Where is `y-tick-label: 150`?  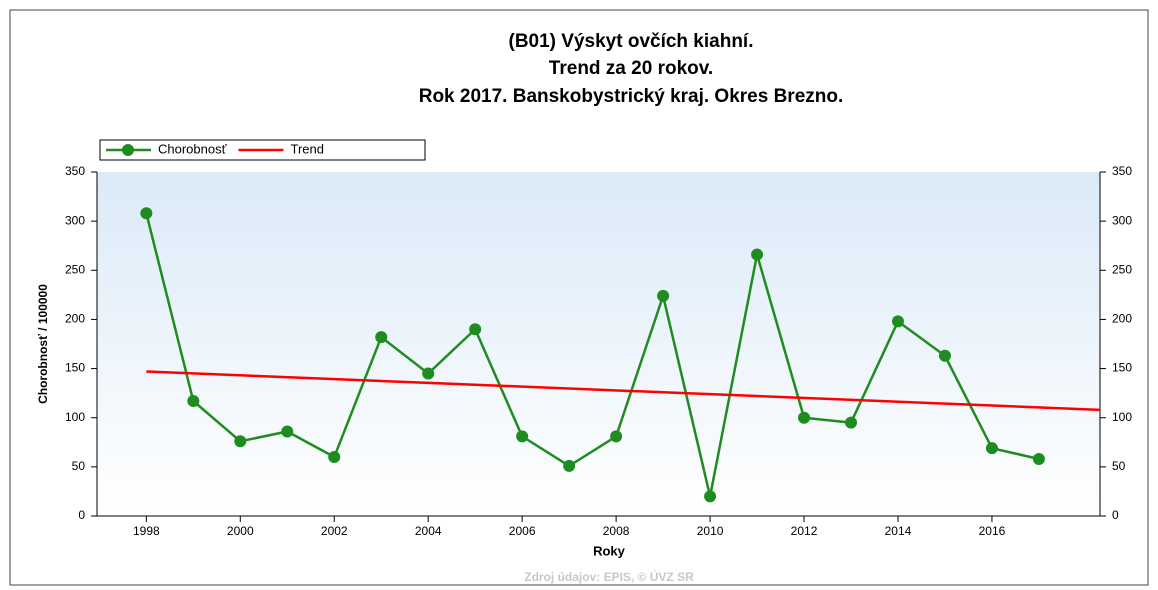 y-tick-label: 150 is located at coordinates (75, 368).